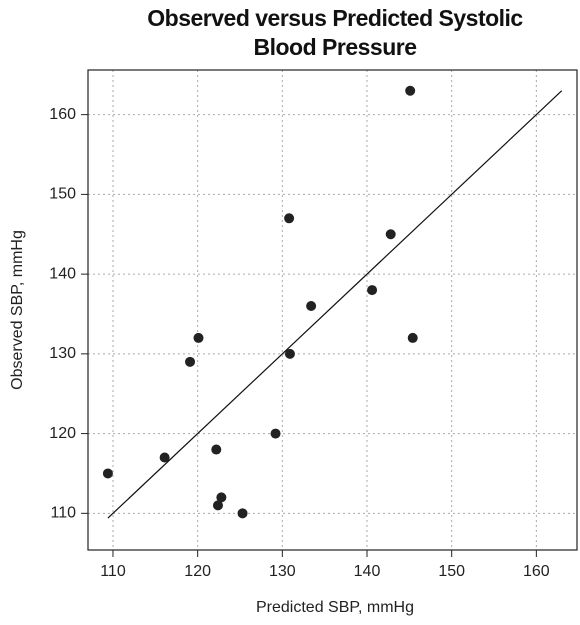 This screenshot has height=625, width=580. What do you see at coordinates (536, 571) in the screenshot?
I see `x-tick-label: 160` at bounding box center [536, 571].